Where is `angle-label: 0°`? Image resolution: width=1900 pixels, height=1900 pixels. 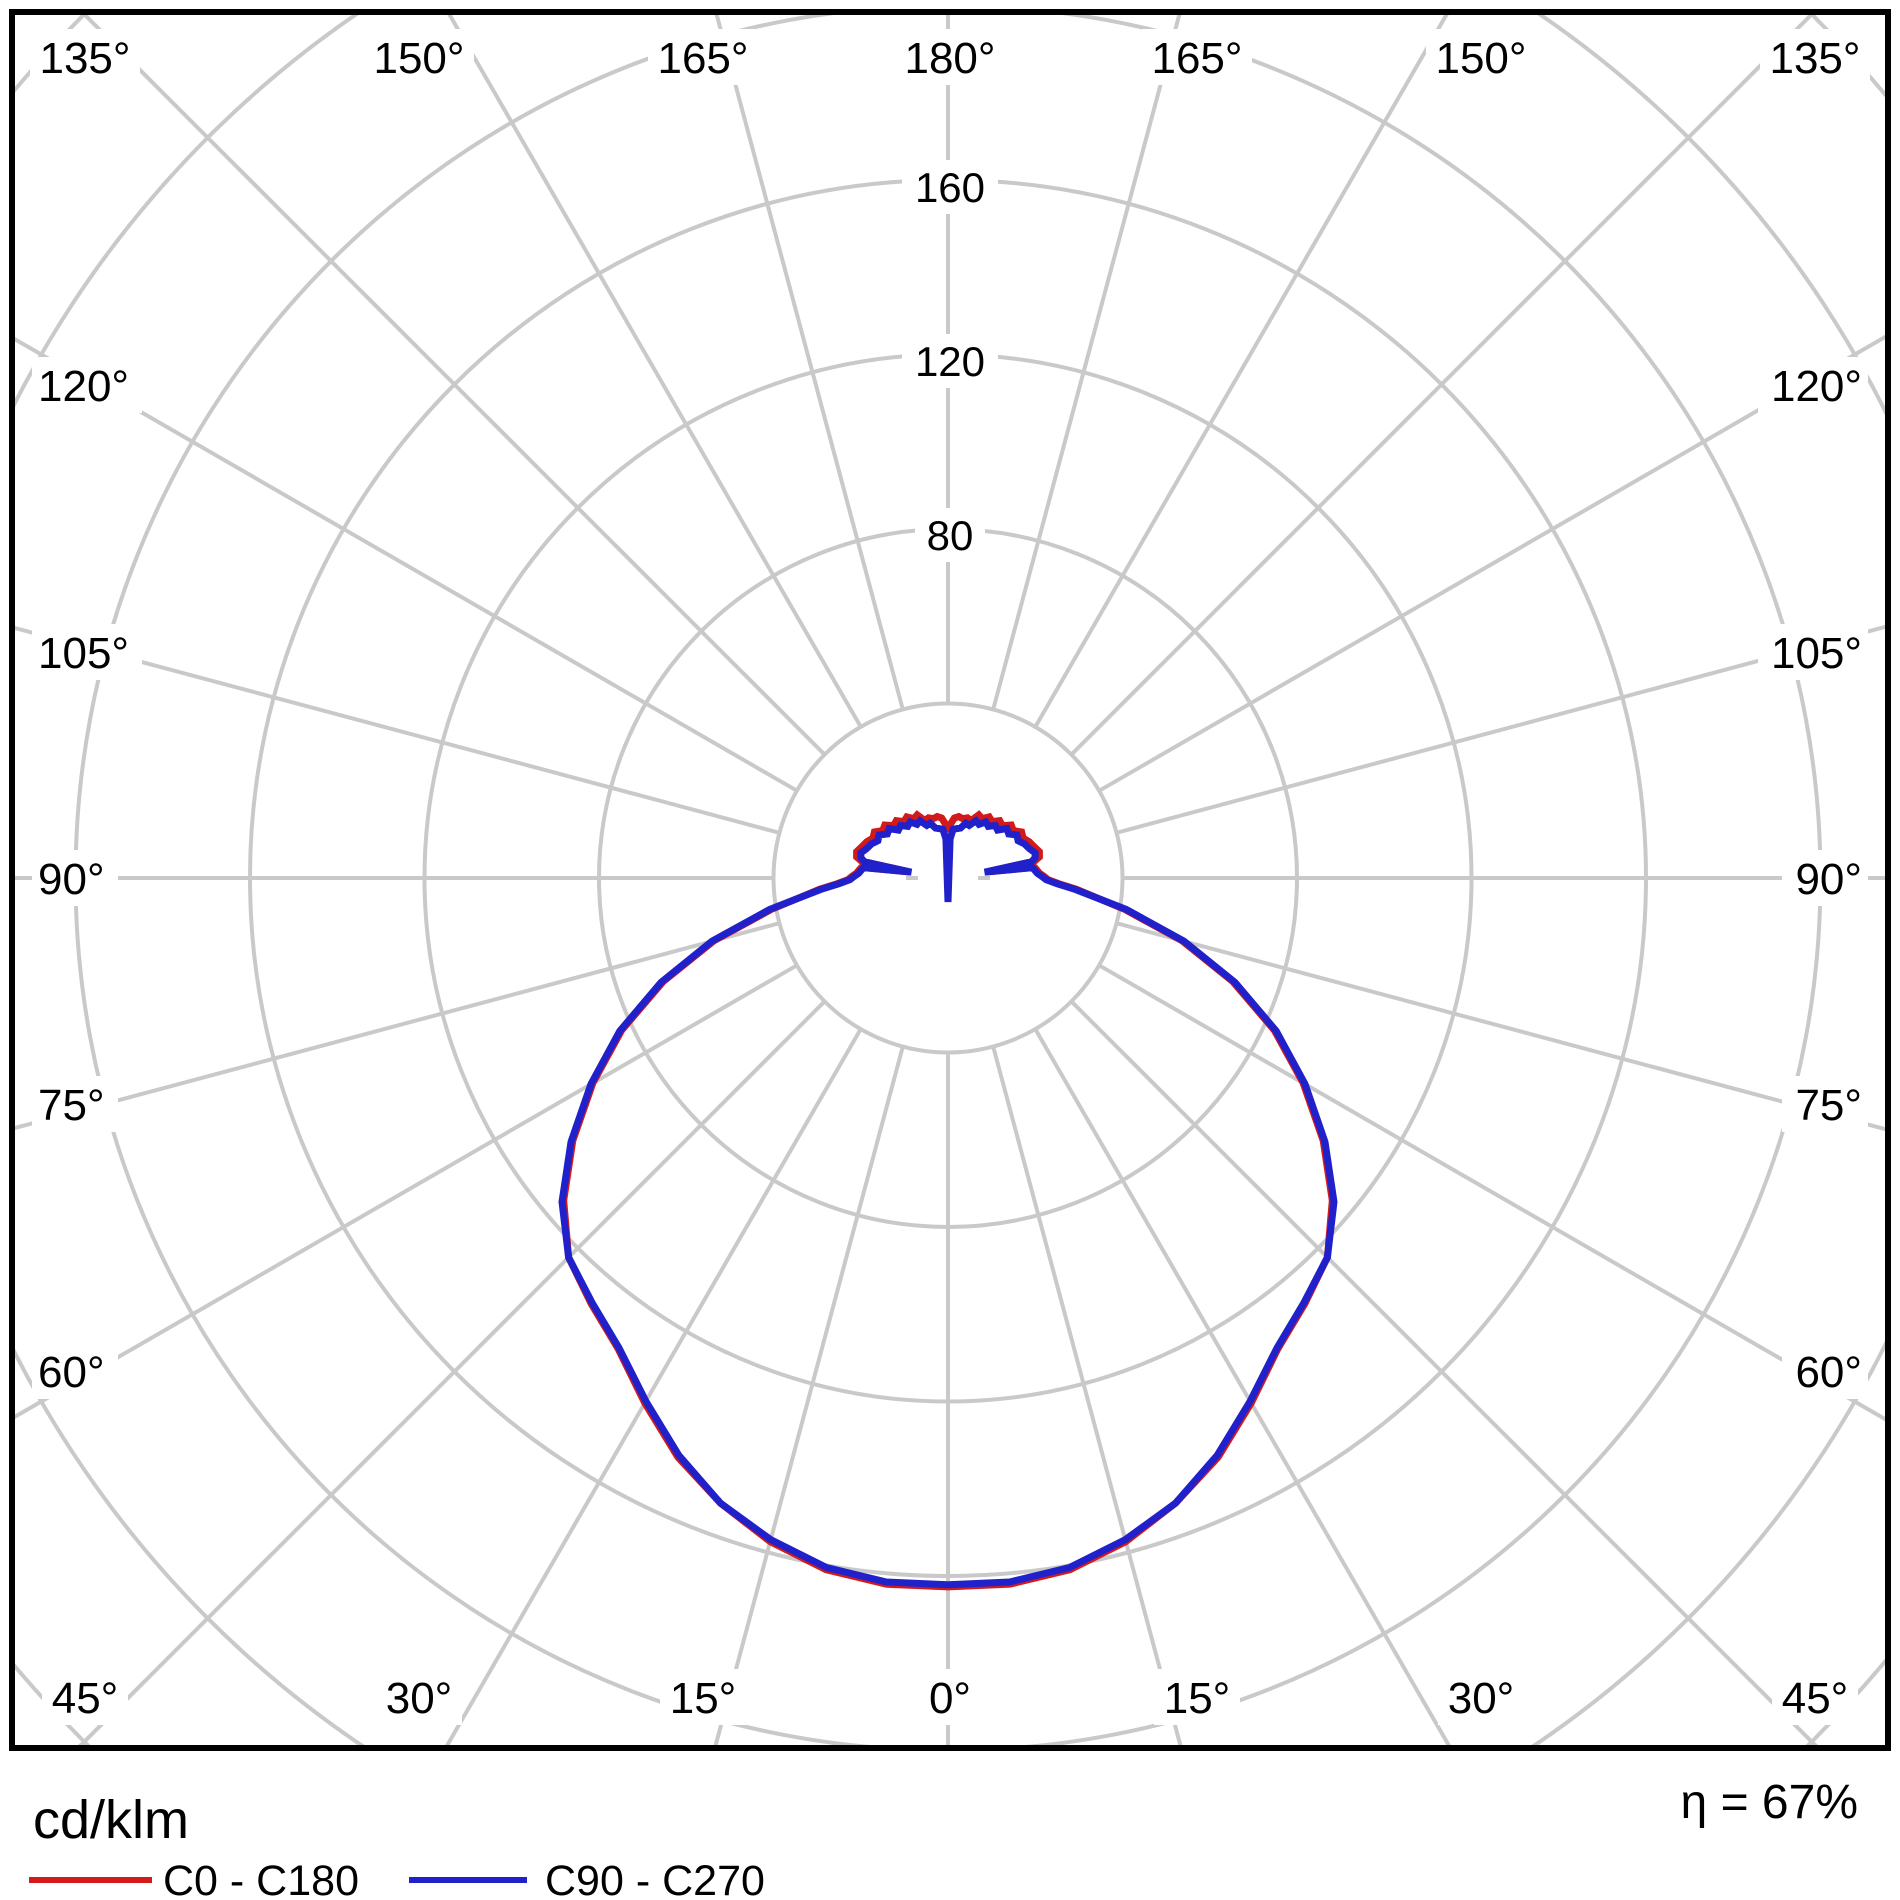 angle-label: 0° is located at coordinates (950, 1698).